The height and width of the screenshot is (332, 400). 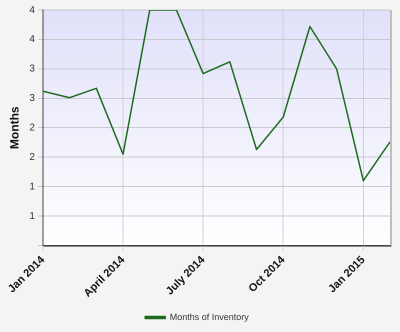 I want to click on legend-label: Months of Inventory, so click(x=210, y=317).